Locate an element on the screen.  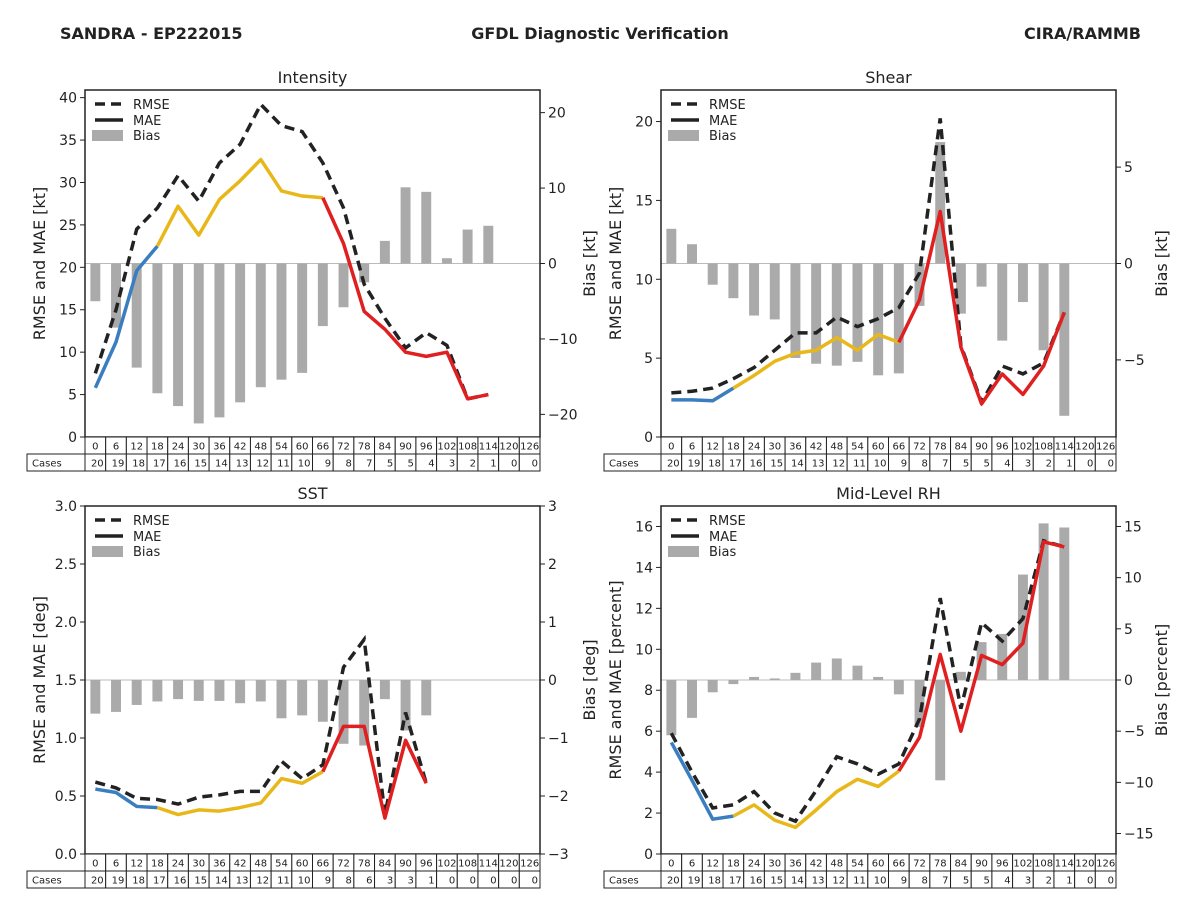
forecast-hour-label: 90 is located at coordinates (981, 447).